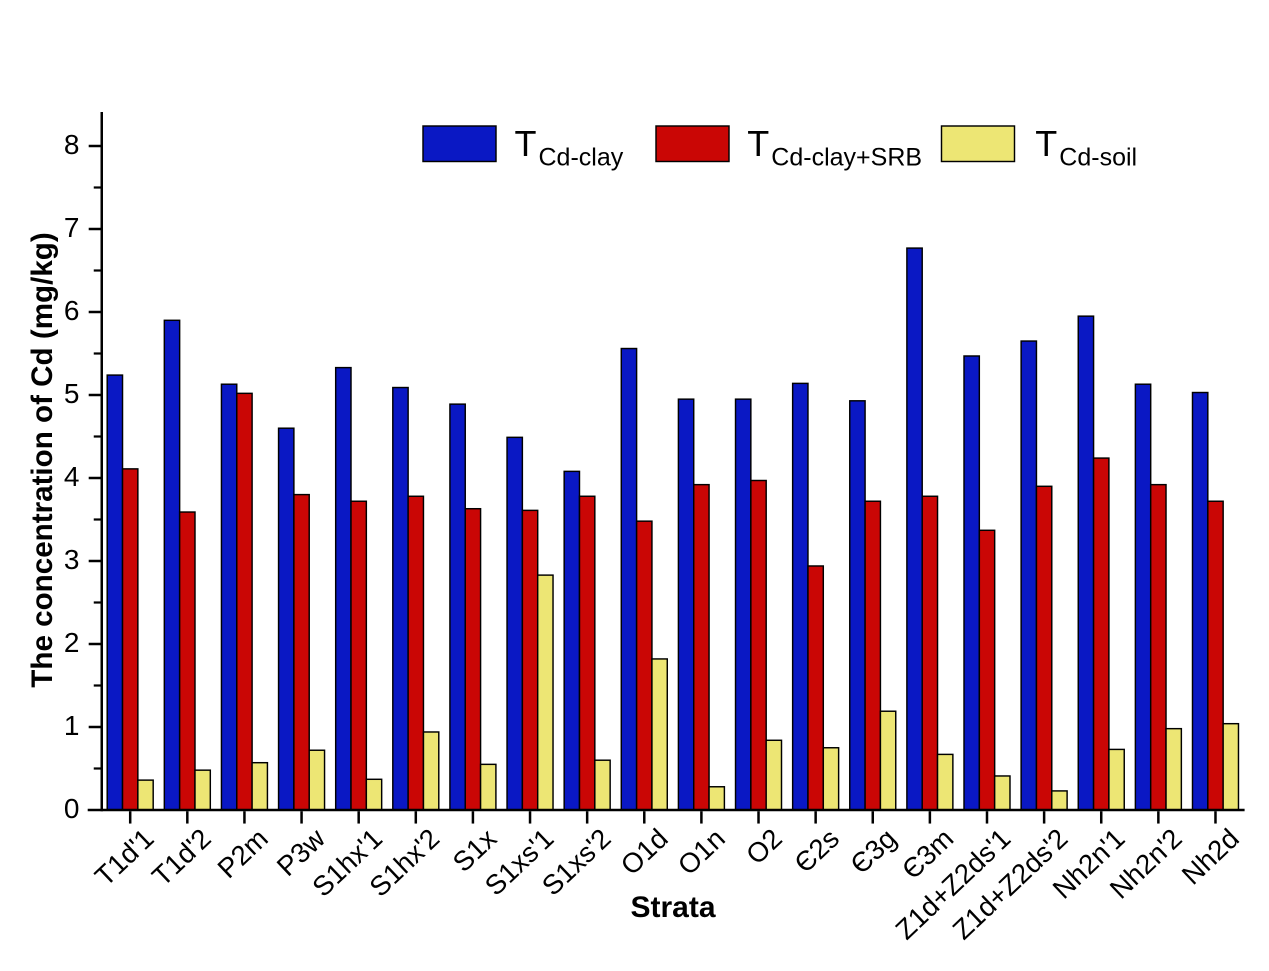 The height and width of the screenshot is (971, 1269). Describe the element at coordinates (42, 459) in the screenshot. I see `svg-text:The concentration of Cd (mg/kg: The concentration of Cd (mg/kg)` at that location.